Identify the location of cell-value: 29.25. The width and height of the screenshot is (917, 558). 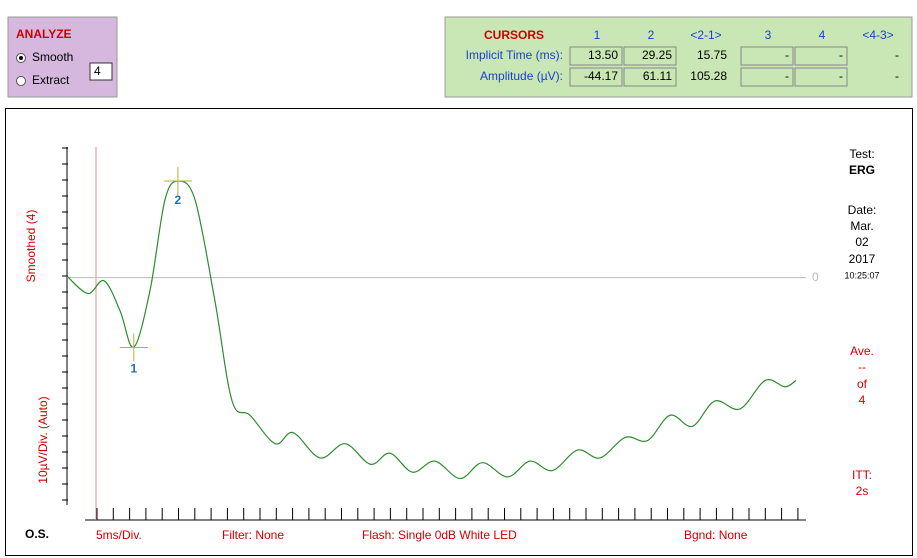
(657, 55).